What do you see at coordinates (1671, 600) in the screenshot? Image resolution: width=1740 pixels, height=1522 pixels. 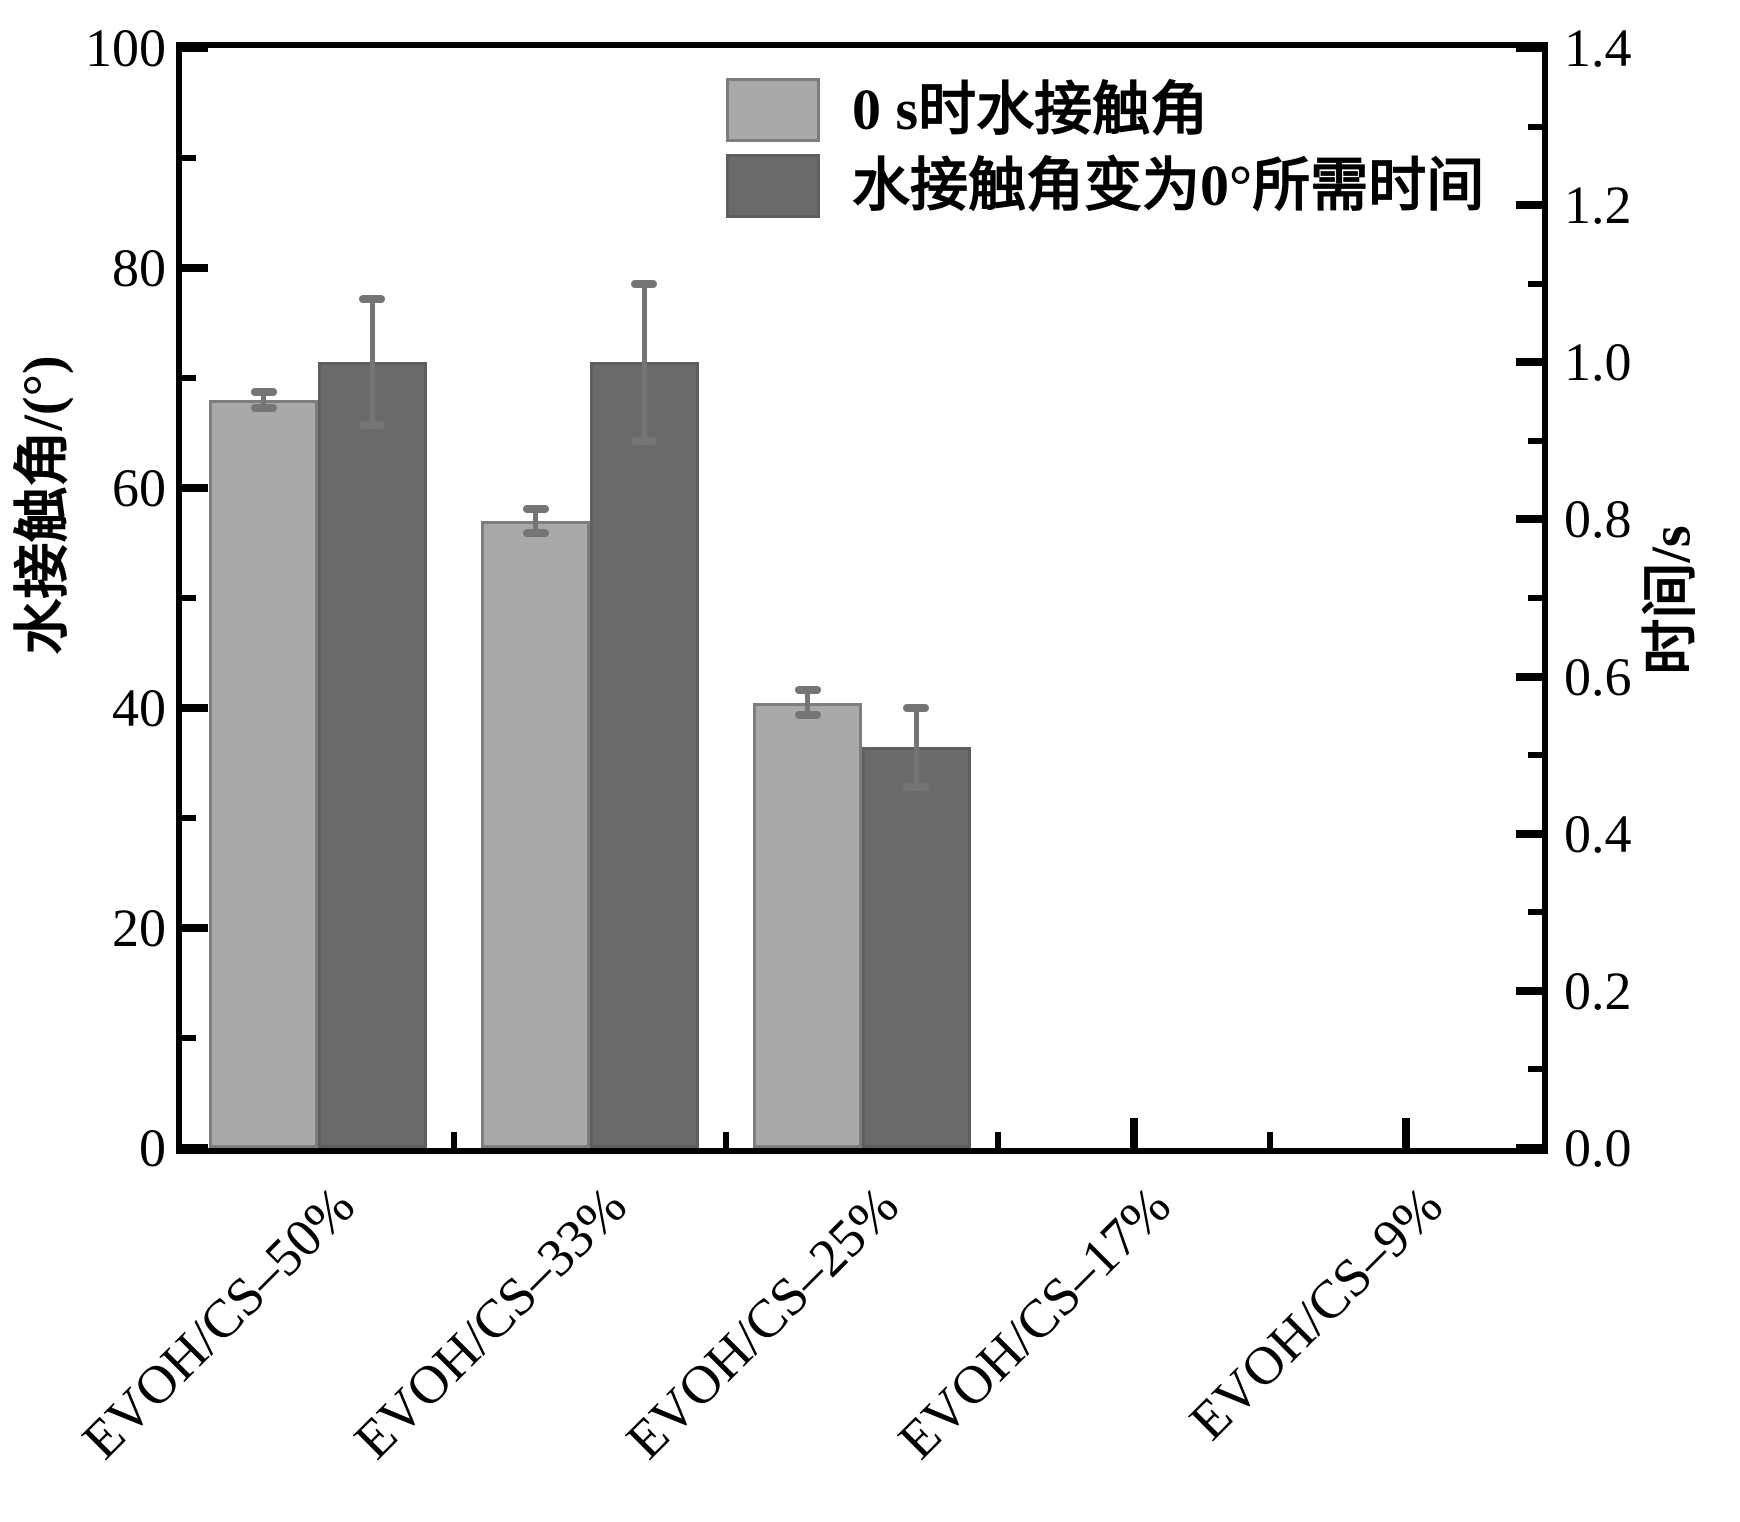 I see `right-axis-title: 时间/s` at bounding box center [1671, 600].